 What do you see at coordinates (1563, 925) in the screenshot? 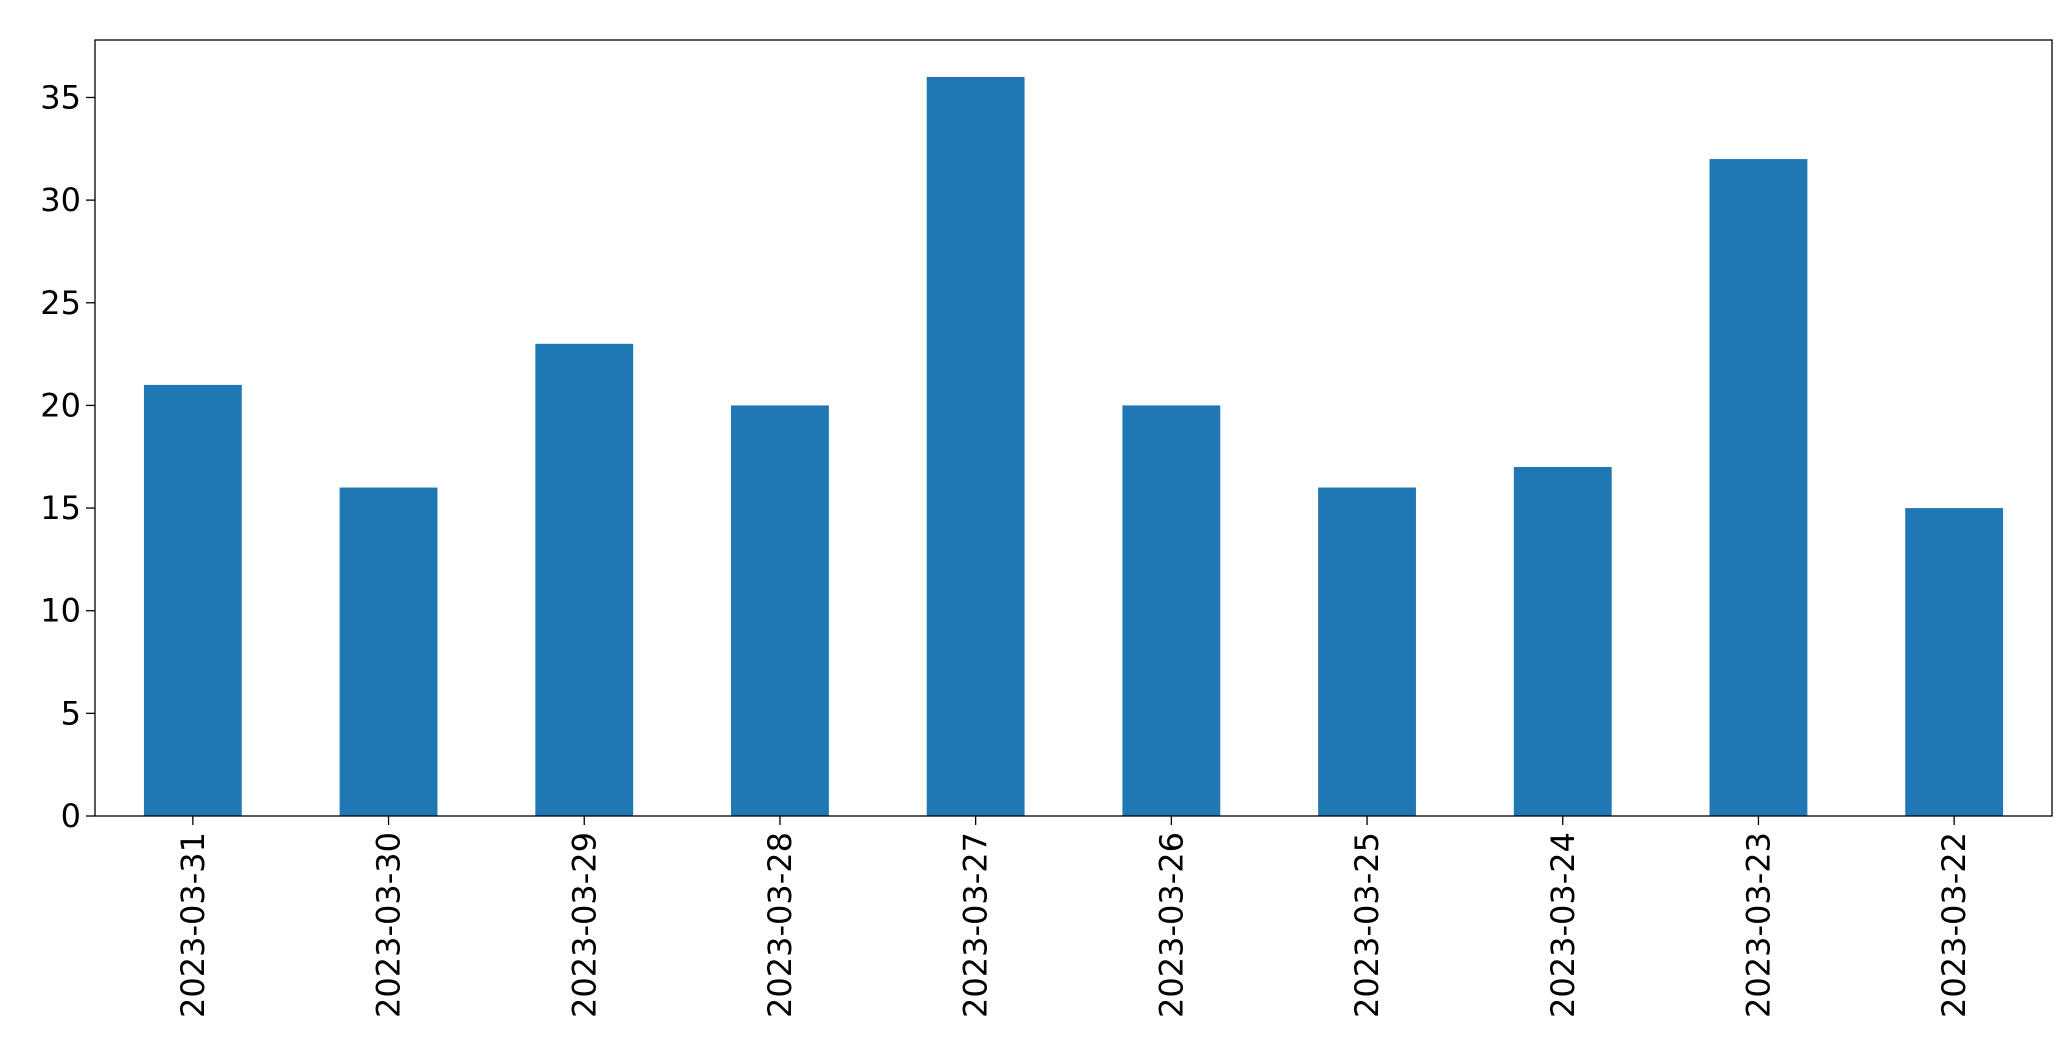
I see `x-tick-label: 2023-03-24` at bounding box center [1563, 925].